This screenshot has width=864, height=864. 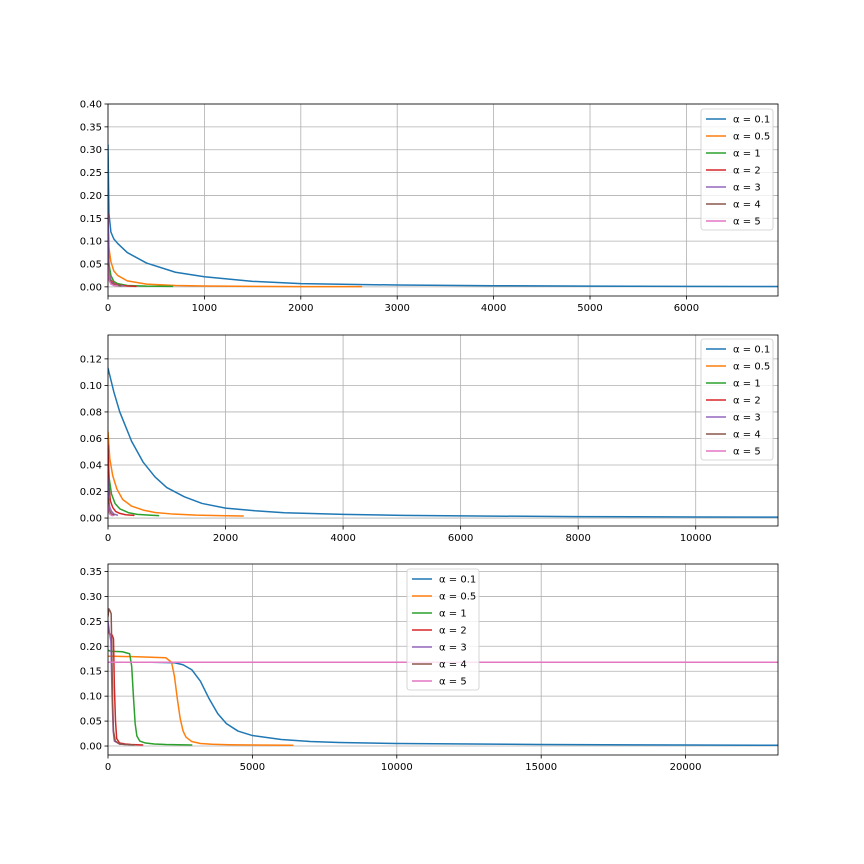 What do you see at coordinates (91, 412) in the screenshot?
I see `y-tick-label: 0.08` at bounding box center [91, 412].